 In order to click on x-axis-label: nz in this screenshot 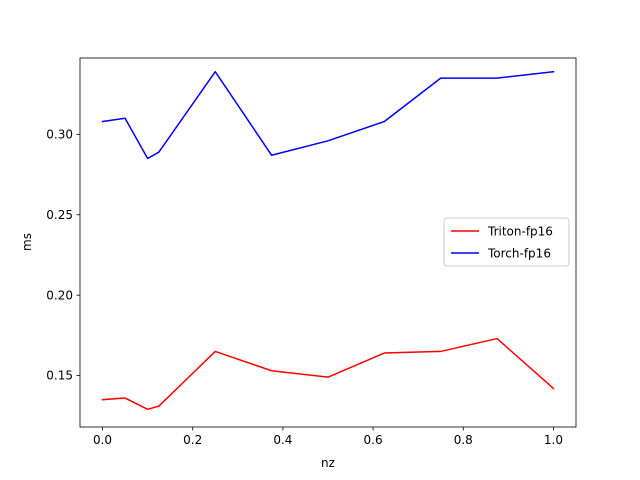, I will do `click(328, 463)`.